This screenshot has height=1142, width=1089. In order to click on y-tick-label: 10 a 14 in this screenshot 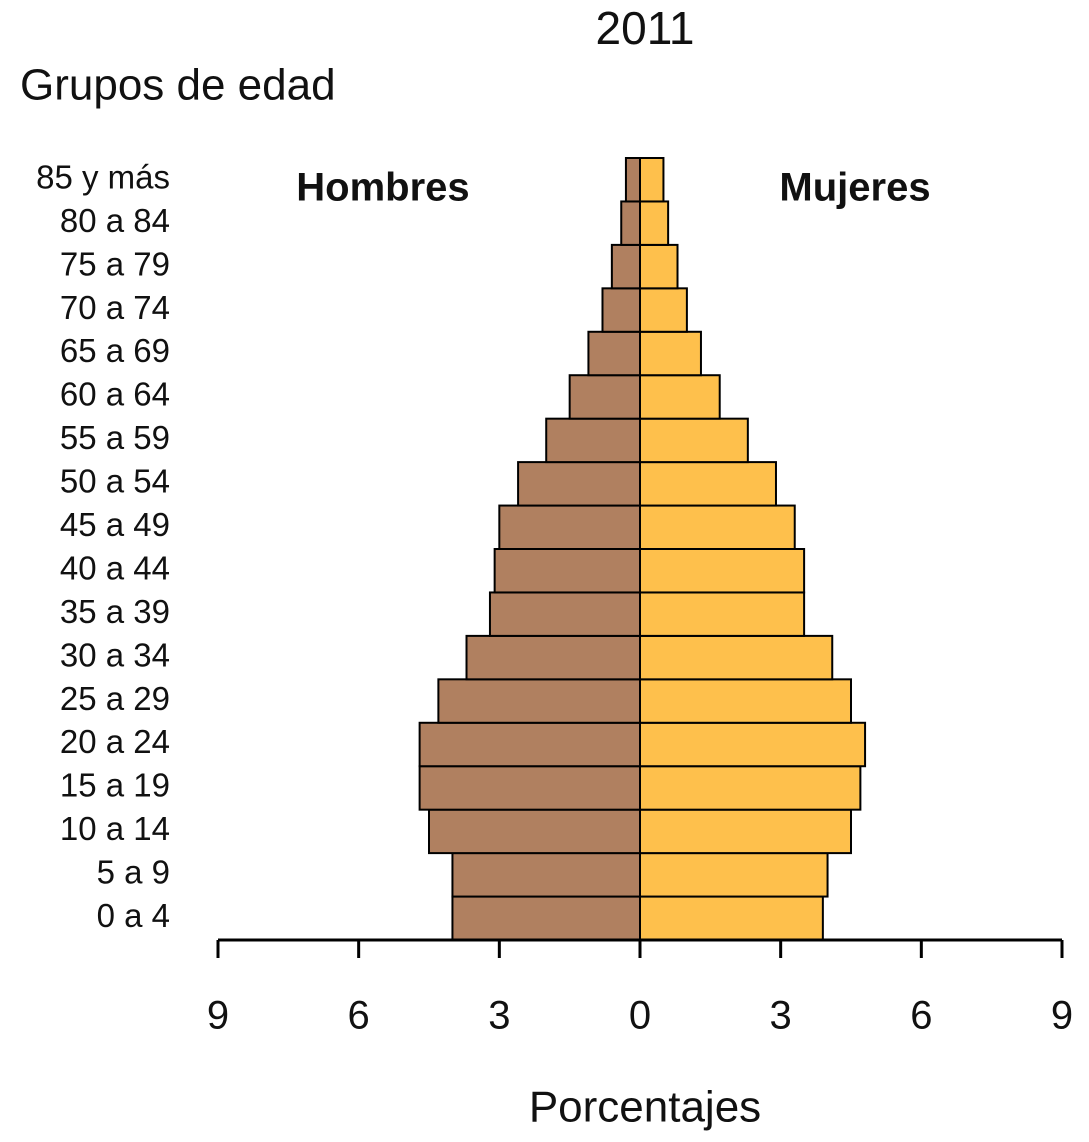, I will do `click(115, 828)`.